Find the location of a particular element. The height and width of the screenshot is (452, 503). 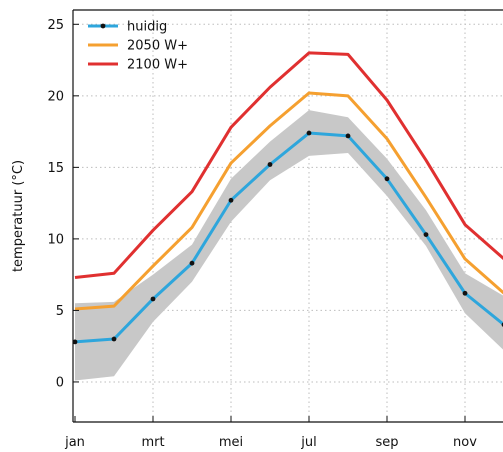

legend-label-2100-w-: 2100 W+ is located at coordinates (157, 65).